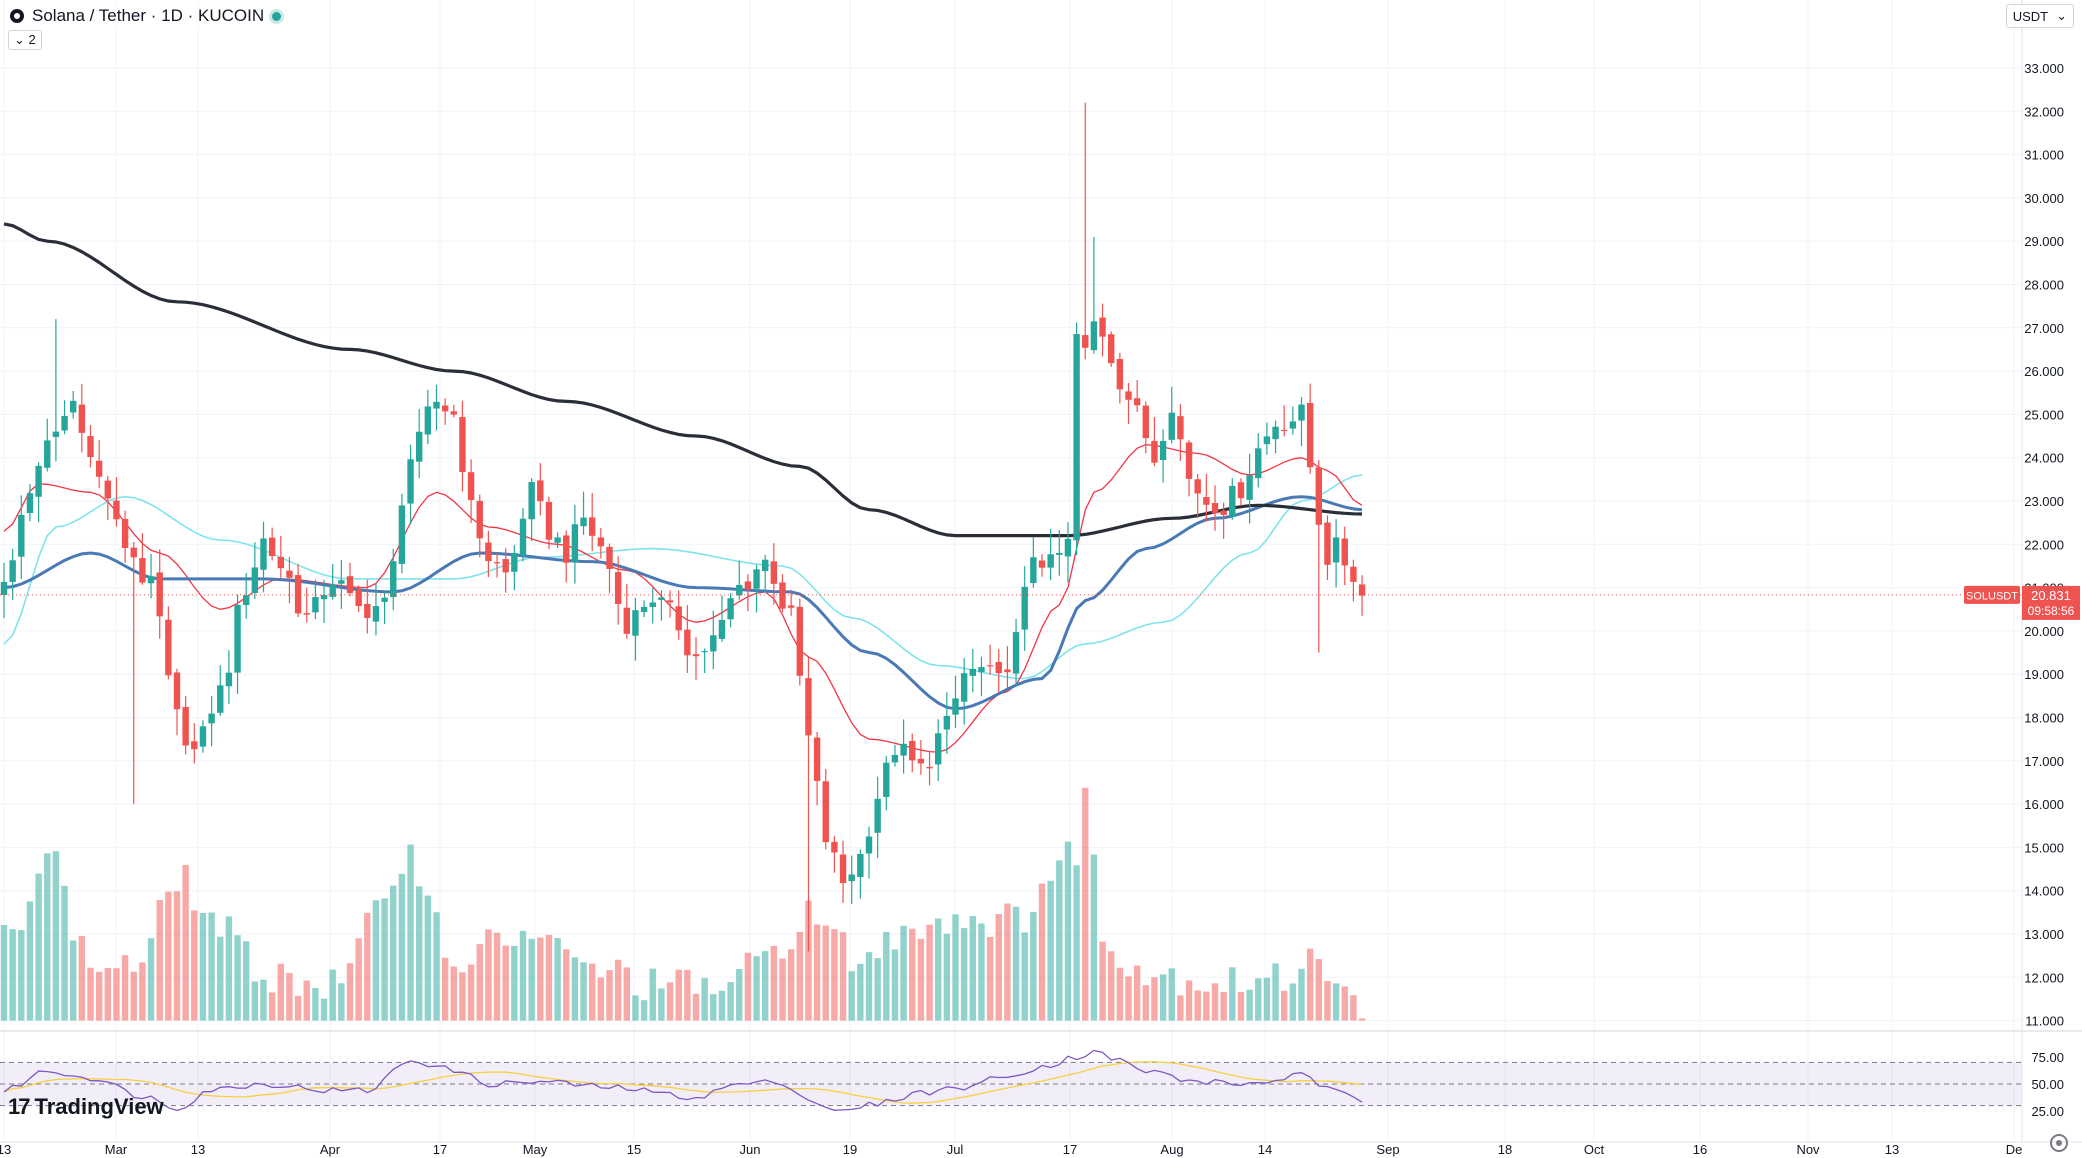  Describe the element at coordinates (86, 1107) in the screenshot. I see `tradingview-logo: 17 TradingView` at that location.